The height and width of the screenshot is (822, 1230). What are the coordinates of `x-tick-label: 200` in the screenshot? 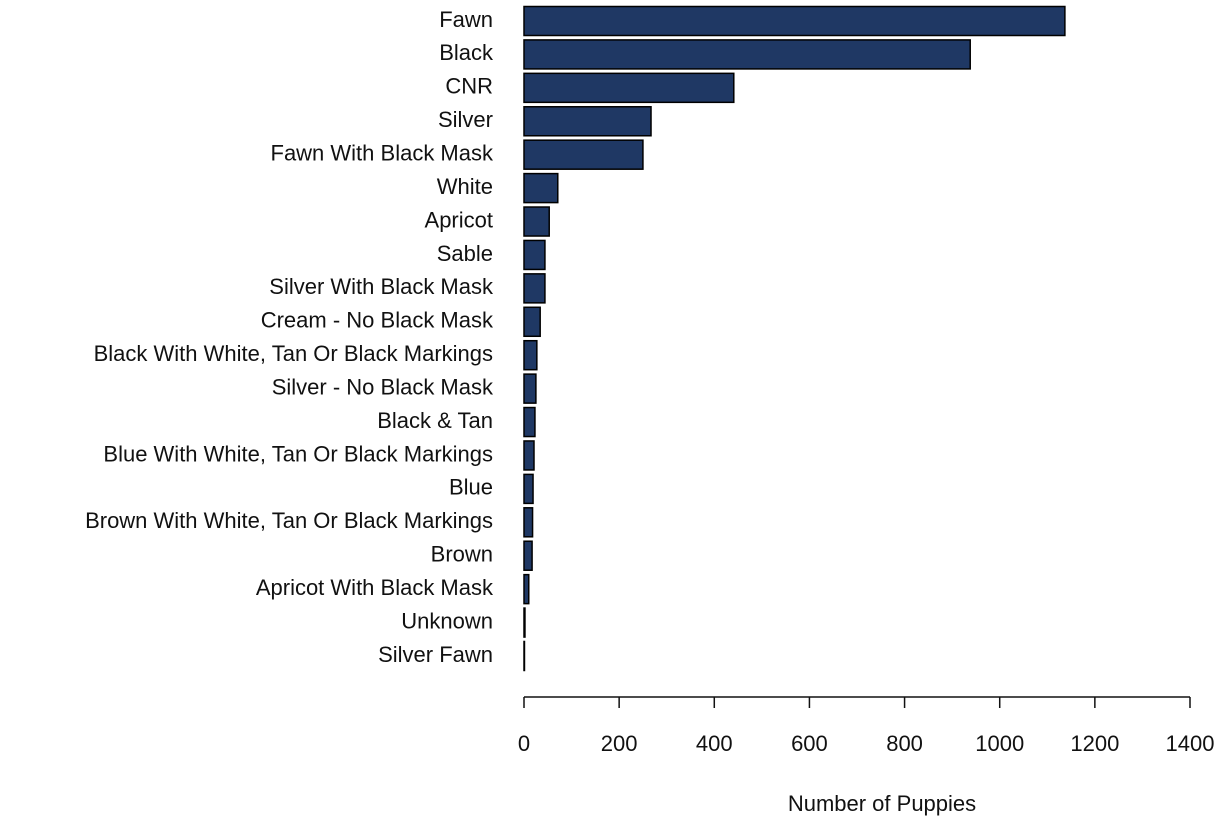 It's located at (619, 743).